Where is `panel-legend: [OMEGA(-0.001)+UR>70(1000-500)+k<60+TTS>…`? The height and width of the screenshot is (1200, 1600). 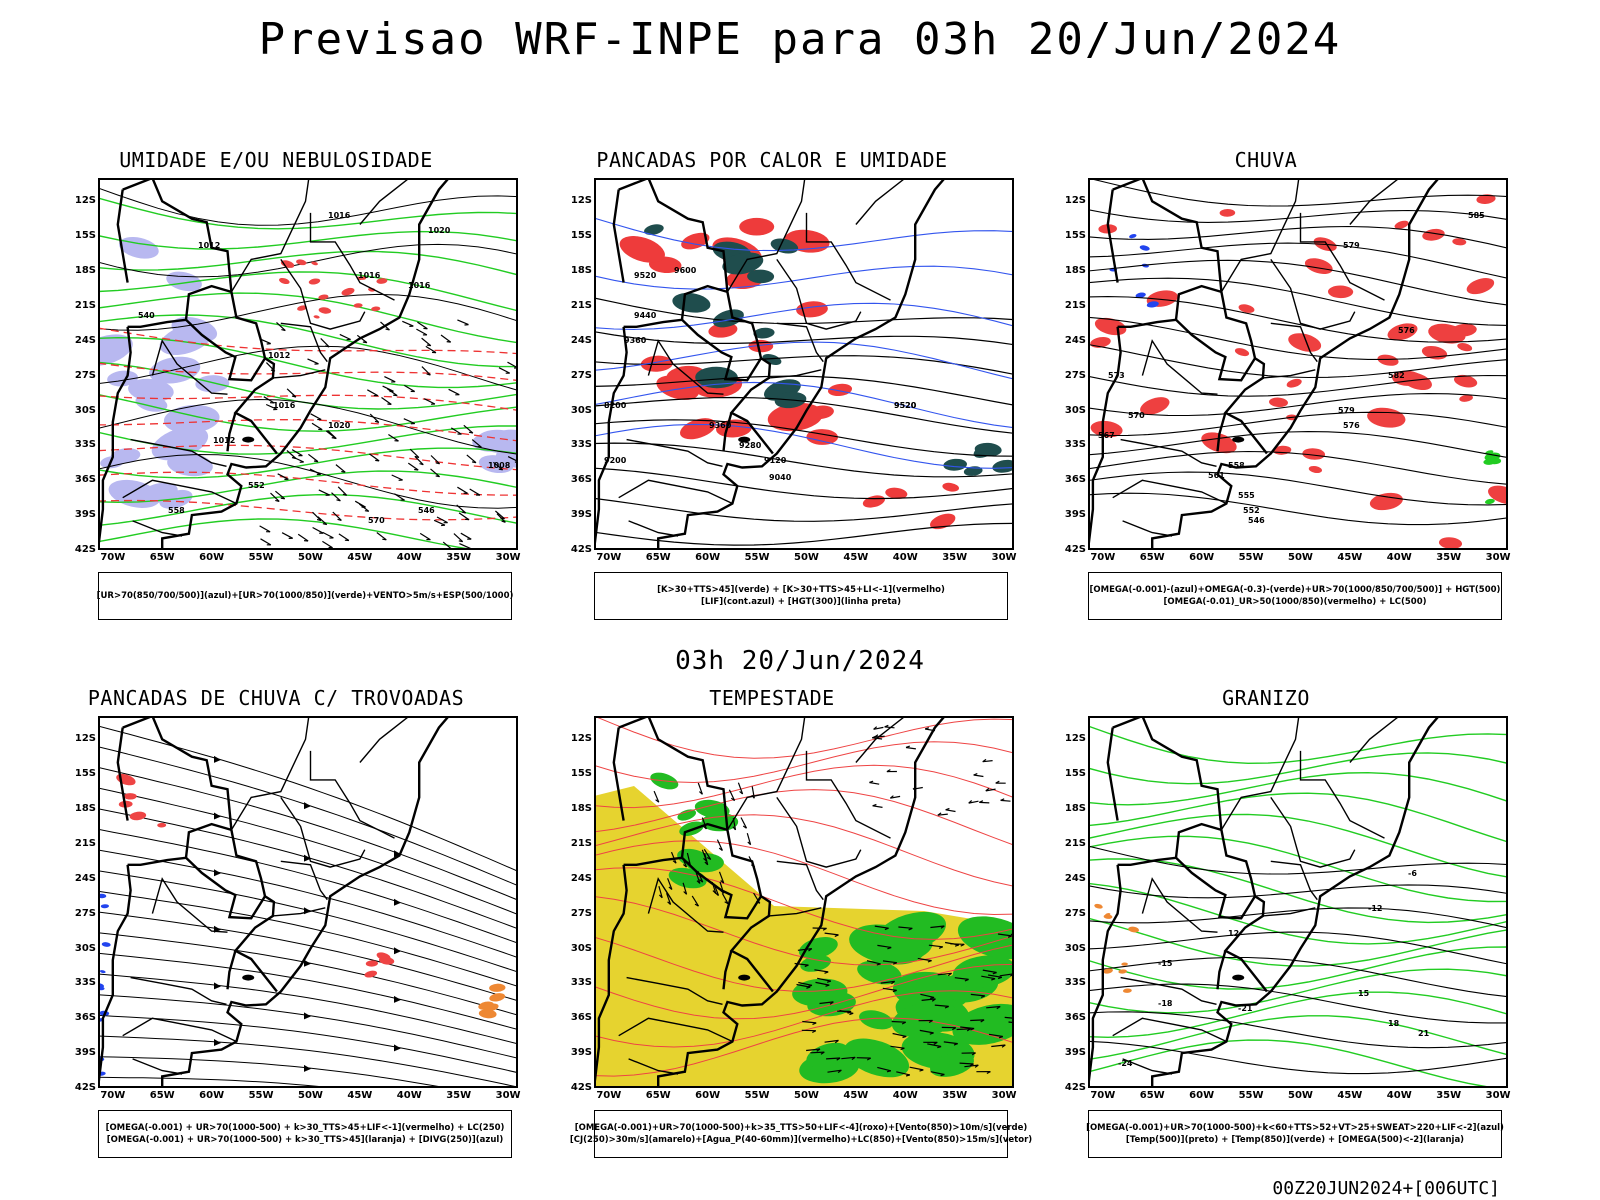
panel-legend: [OMEGA(-0.001)+UR>70(1000-500)+k<60+TTS>… is located at coordinates (1295, 1134).